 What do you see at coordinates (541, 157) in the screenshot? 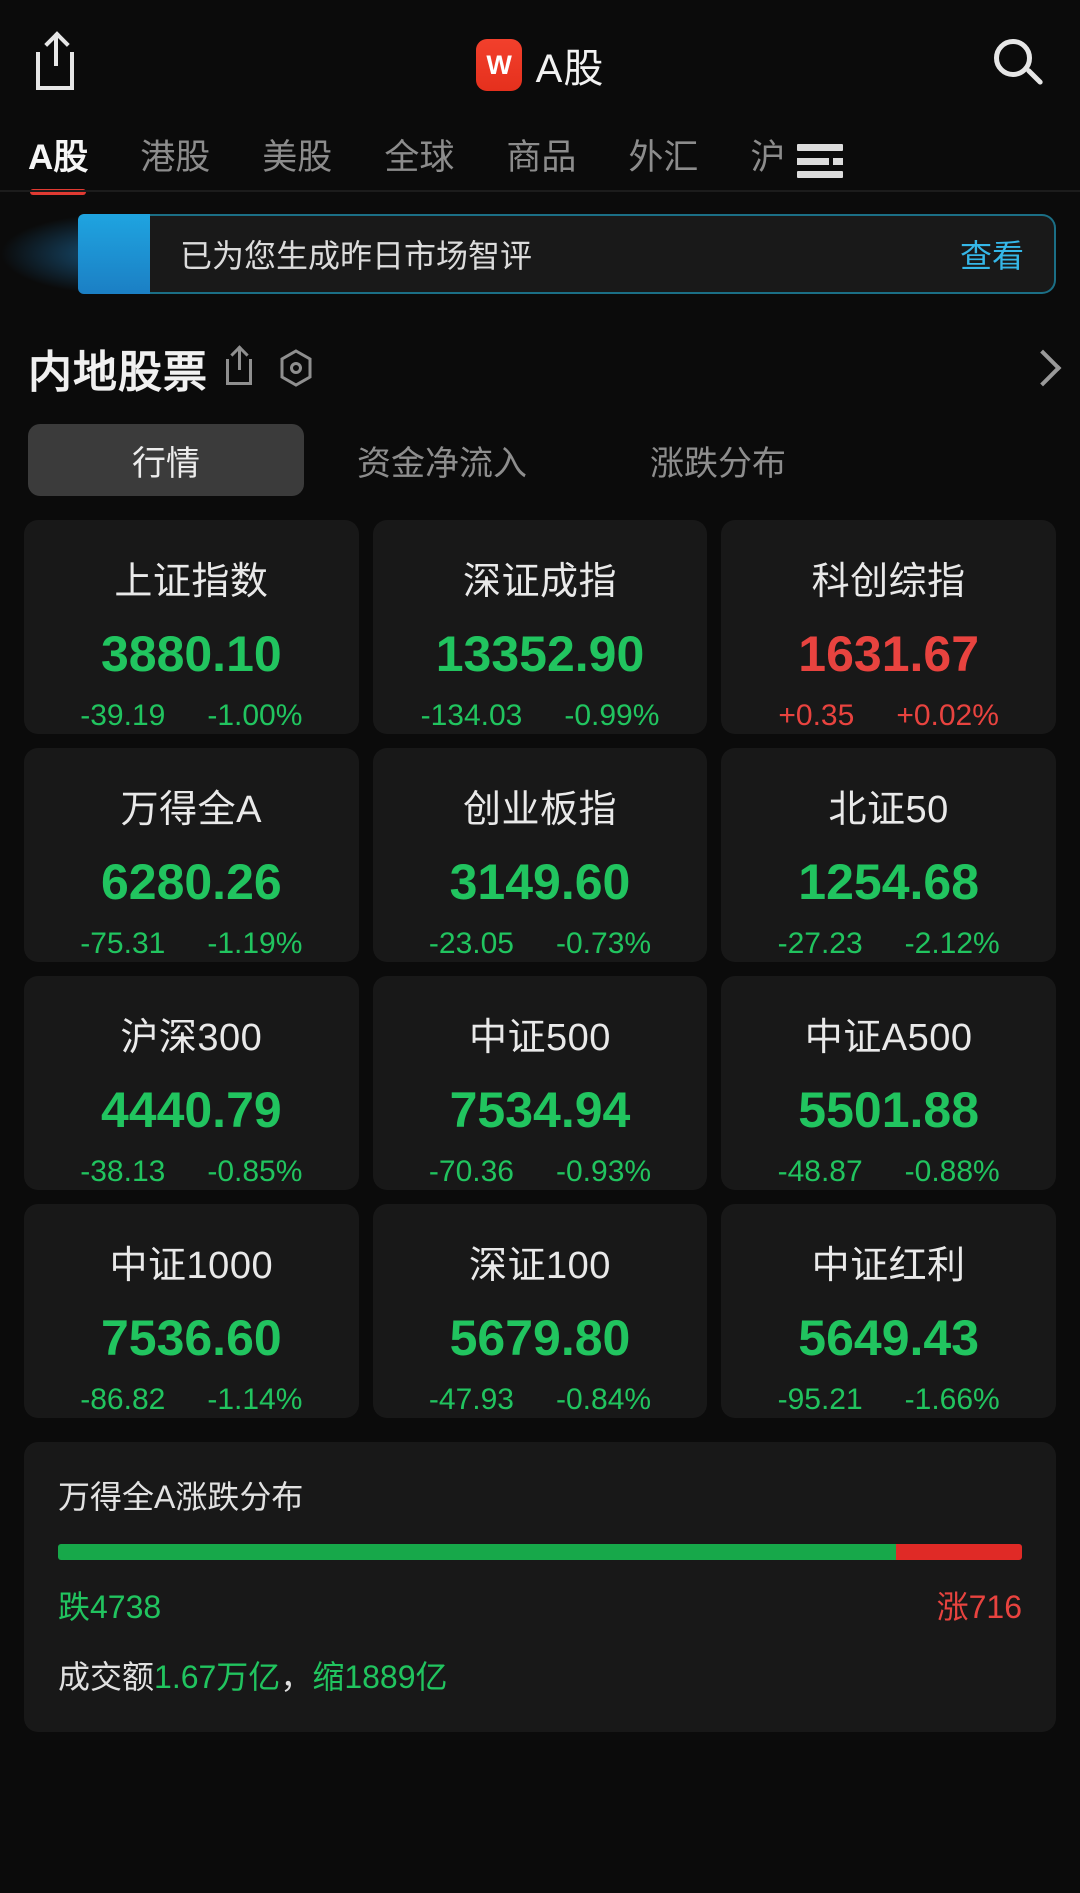
I see `nav-tab-commodities: 商品` at bounding box center [541, 157].